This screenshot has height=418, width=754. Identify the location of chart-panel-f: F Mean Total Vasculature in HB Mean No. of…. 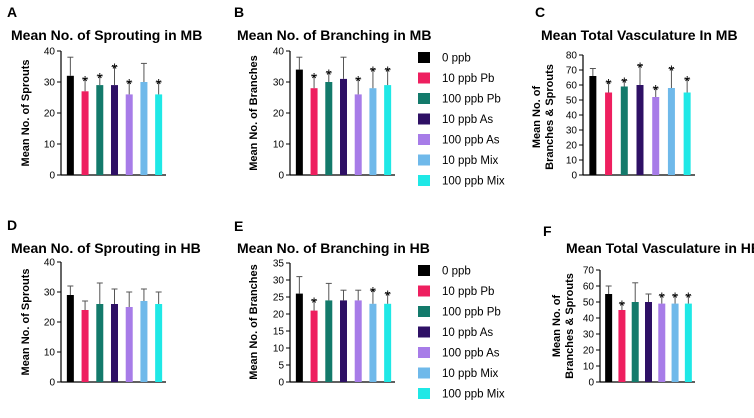
(648, 306).